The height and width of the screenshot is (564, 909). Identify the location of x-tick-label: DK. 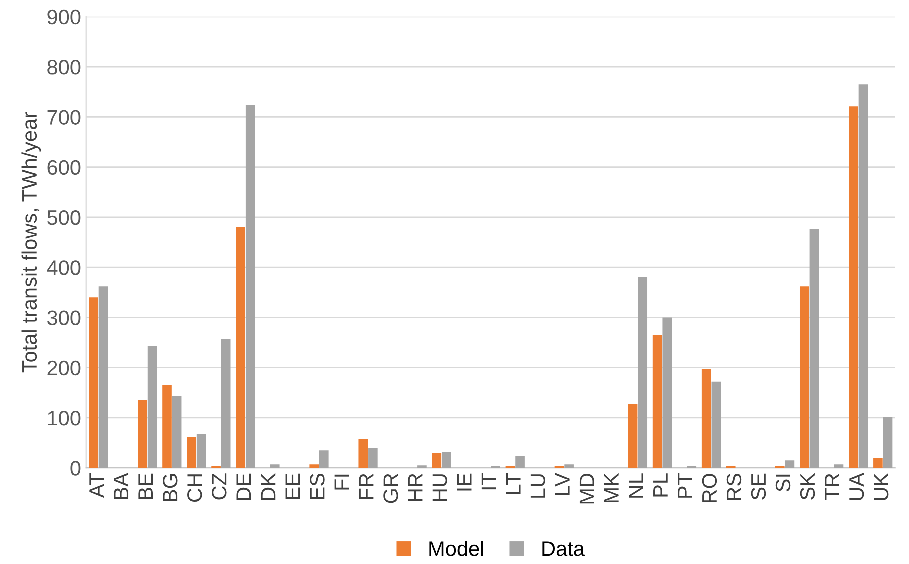
(268, 486).